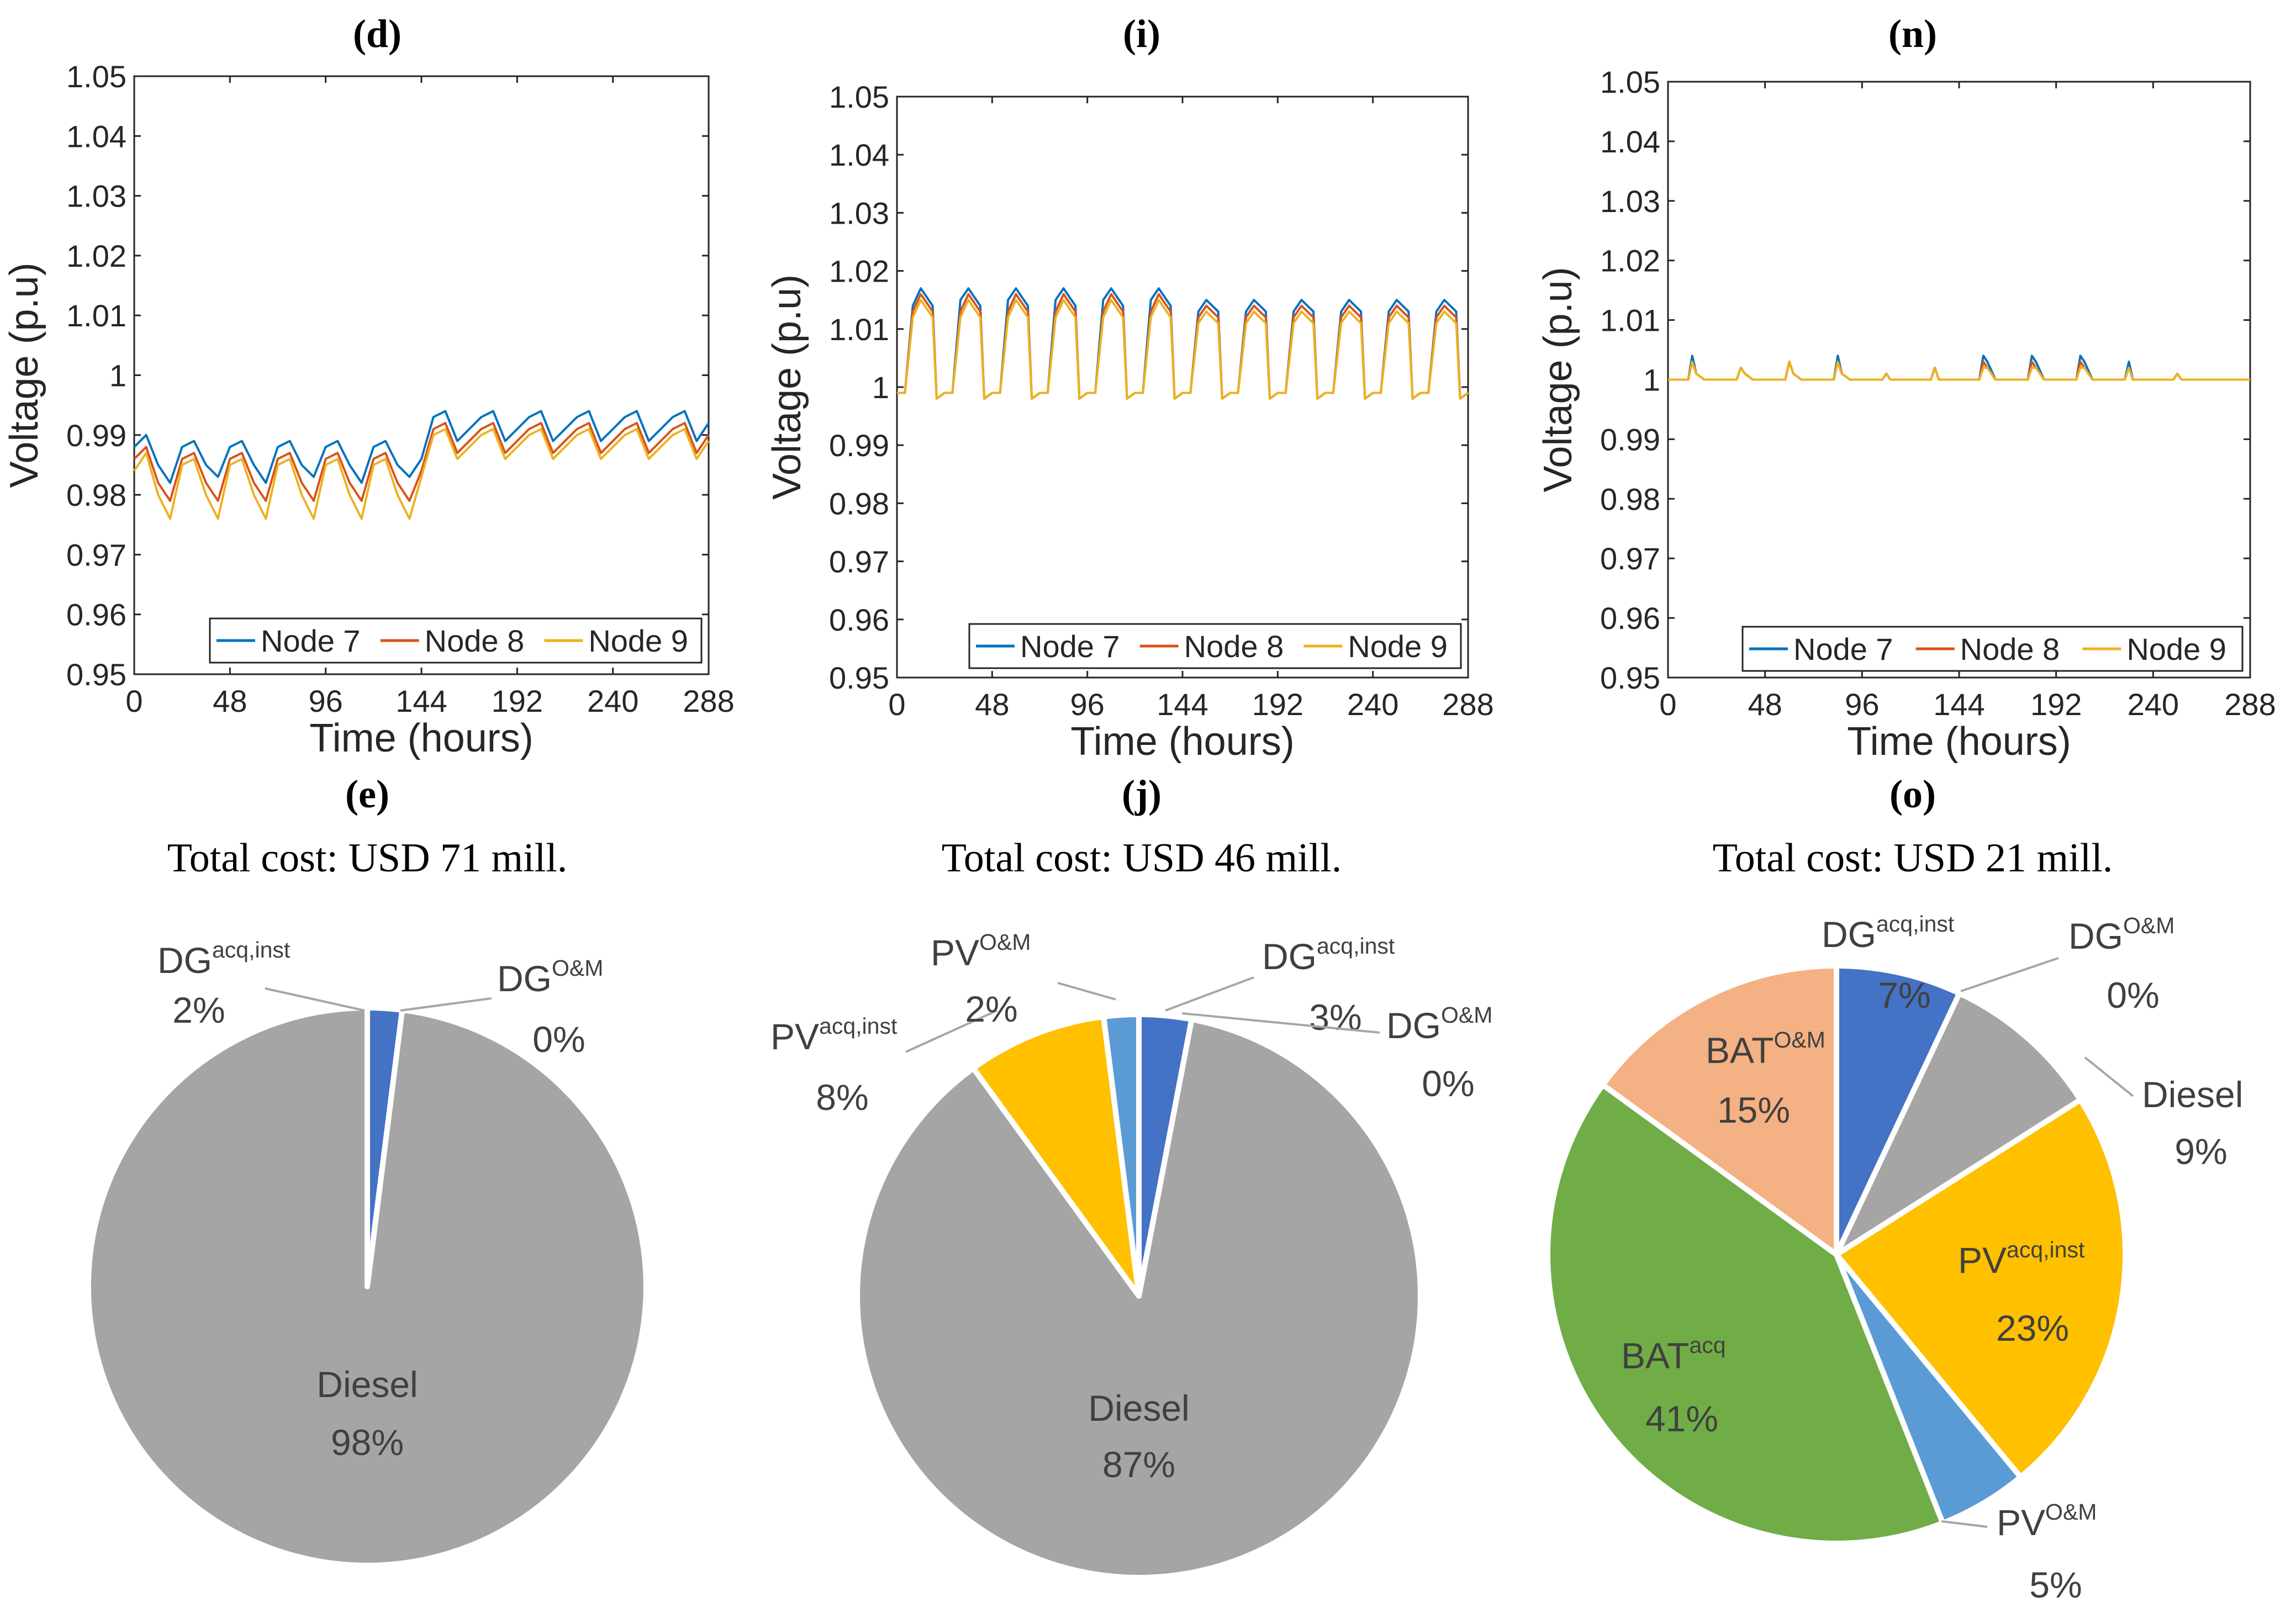 This screenshot has height=1624, width=2296. What do you see at coordinates (1023, 979) in the screenshot?
I see `pie-label: PVO&M 2%` at bounding box center [1023, 979].